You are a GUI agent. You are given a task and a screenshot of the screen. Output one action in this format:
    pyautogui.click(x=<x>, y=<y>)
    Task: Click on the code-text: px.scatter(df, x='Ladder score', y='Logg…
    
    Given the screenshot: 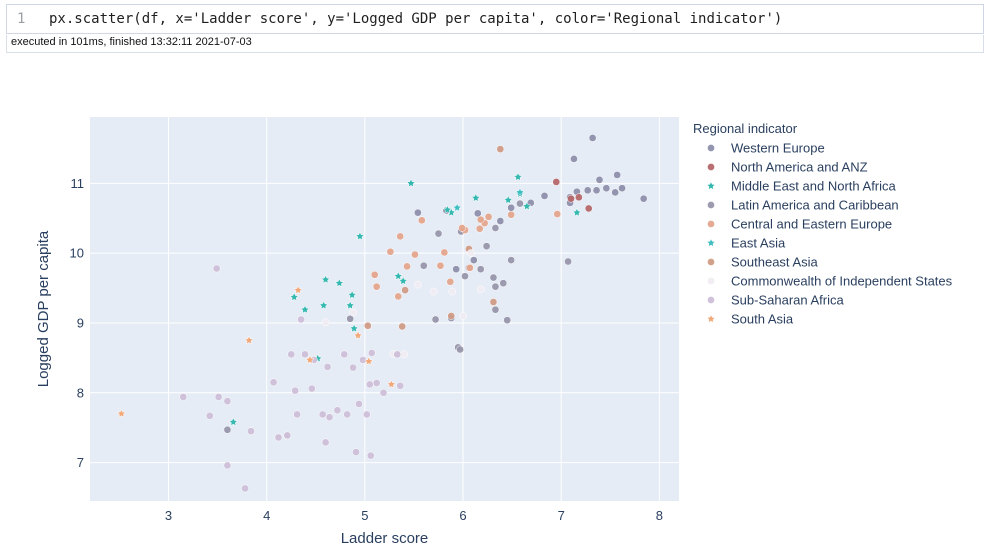 What is the action you would take?
    pyautogui.click(x=416, y=19)
    